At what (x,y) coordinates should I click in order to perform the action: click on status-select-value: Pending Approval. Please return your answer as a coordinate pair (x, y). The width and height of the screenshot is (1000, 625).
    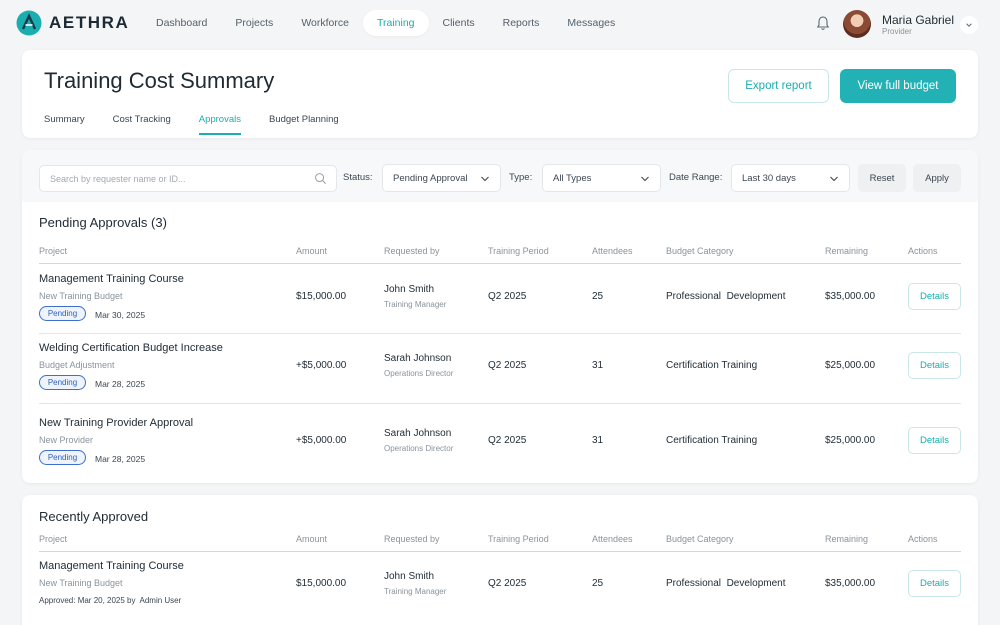
    Looking at the image, I should click on (430, 178).